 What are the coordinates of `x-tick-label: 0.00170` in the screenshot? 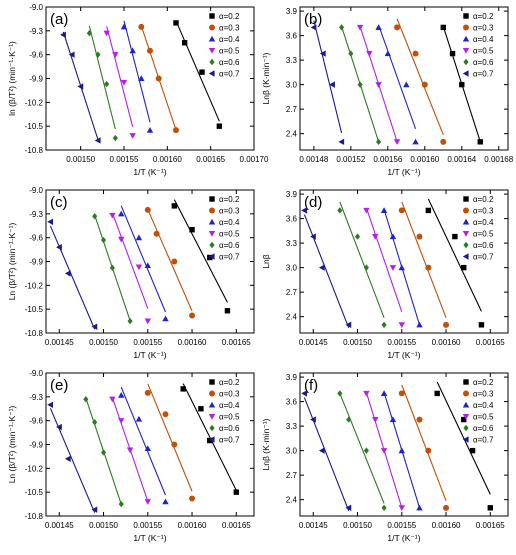 It's located at (254, 159).